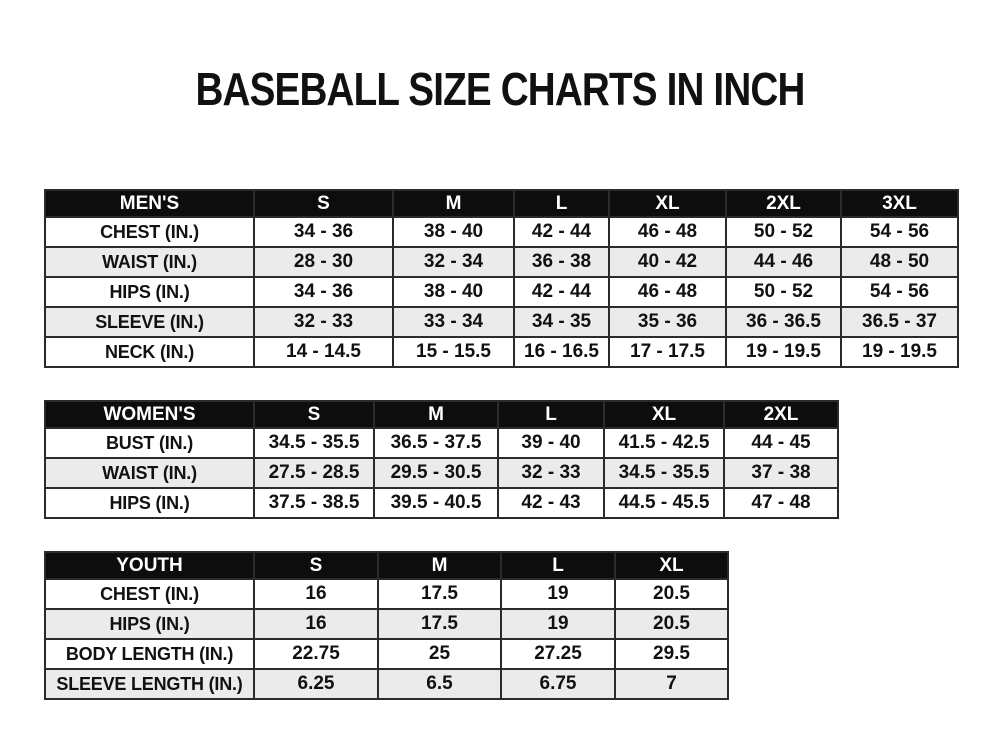  Describe the element at coordinates (149, 352) in the screenshot. I see `row-label: NECK (IN.)` at that location.